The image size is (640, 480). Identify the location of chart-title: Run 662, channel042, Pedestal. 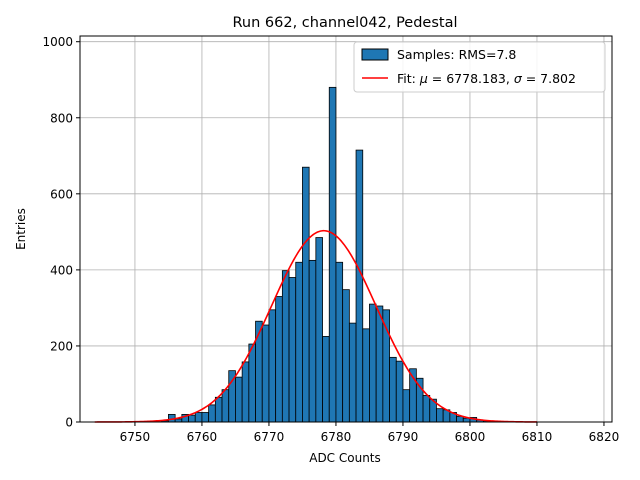
(344, 23).